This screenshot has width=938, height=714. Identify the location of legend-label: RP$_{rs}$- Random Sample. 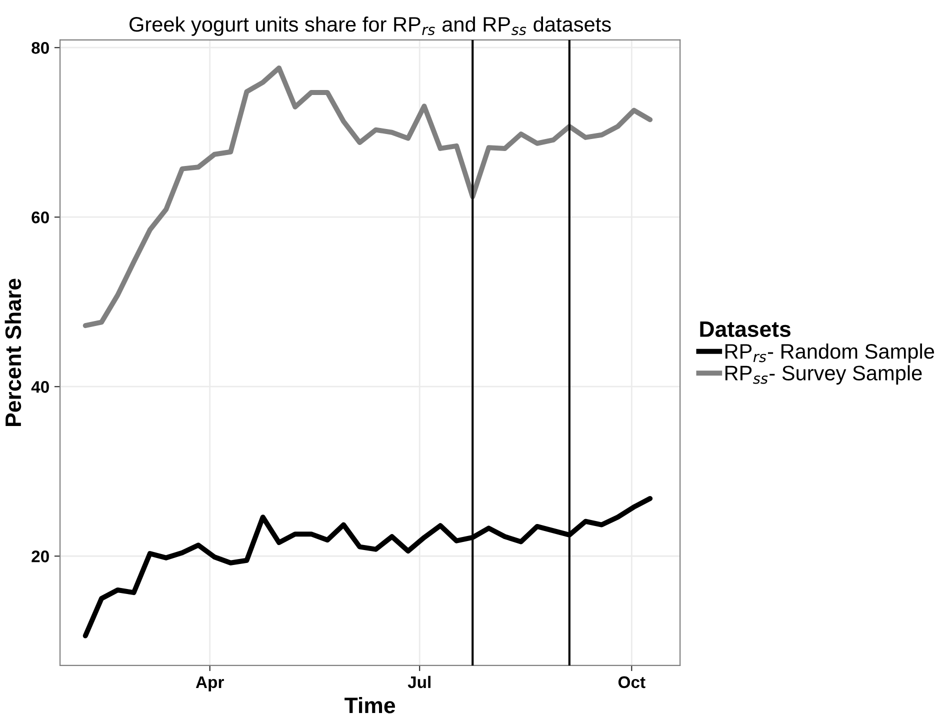
(829, 353).